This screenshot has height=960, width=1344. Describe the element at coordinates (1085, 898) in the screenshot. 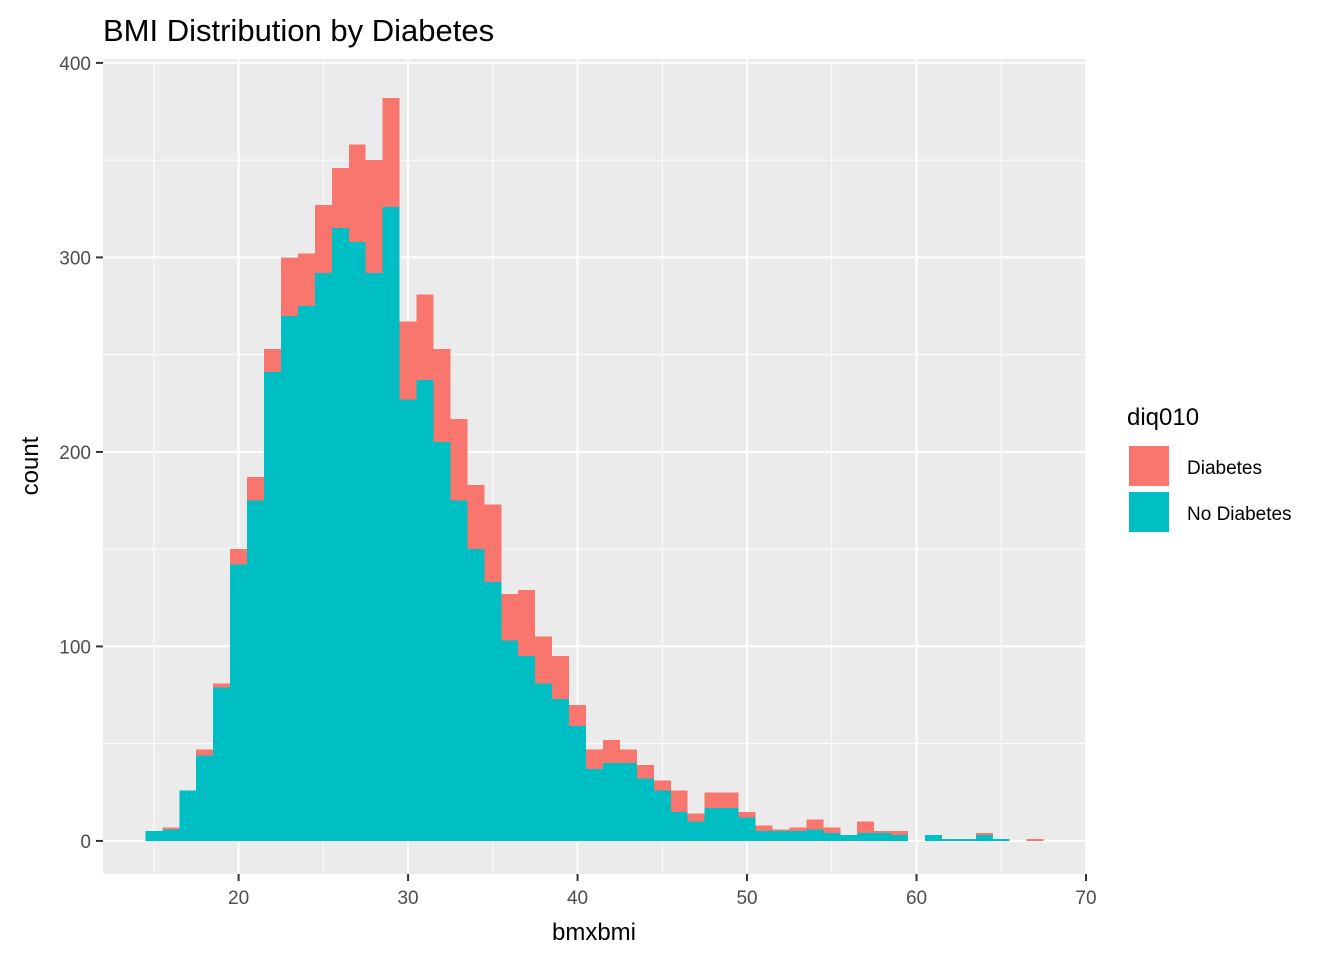

I see `x-tick-label: 70` at that location.